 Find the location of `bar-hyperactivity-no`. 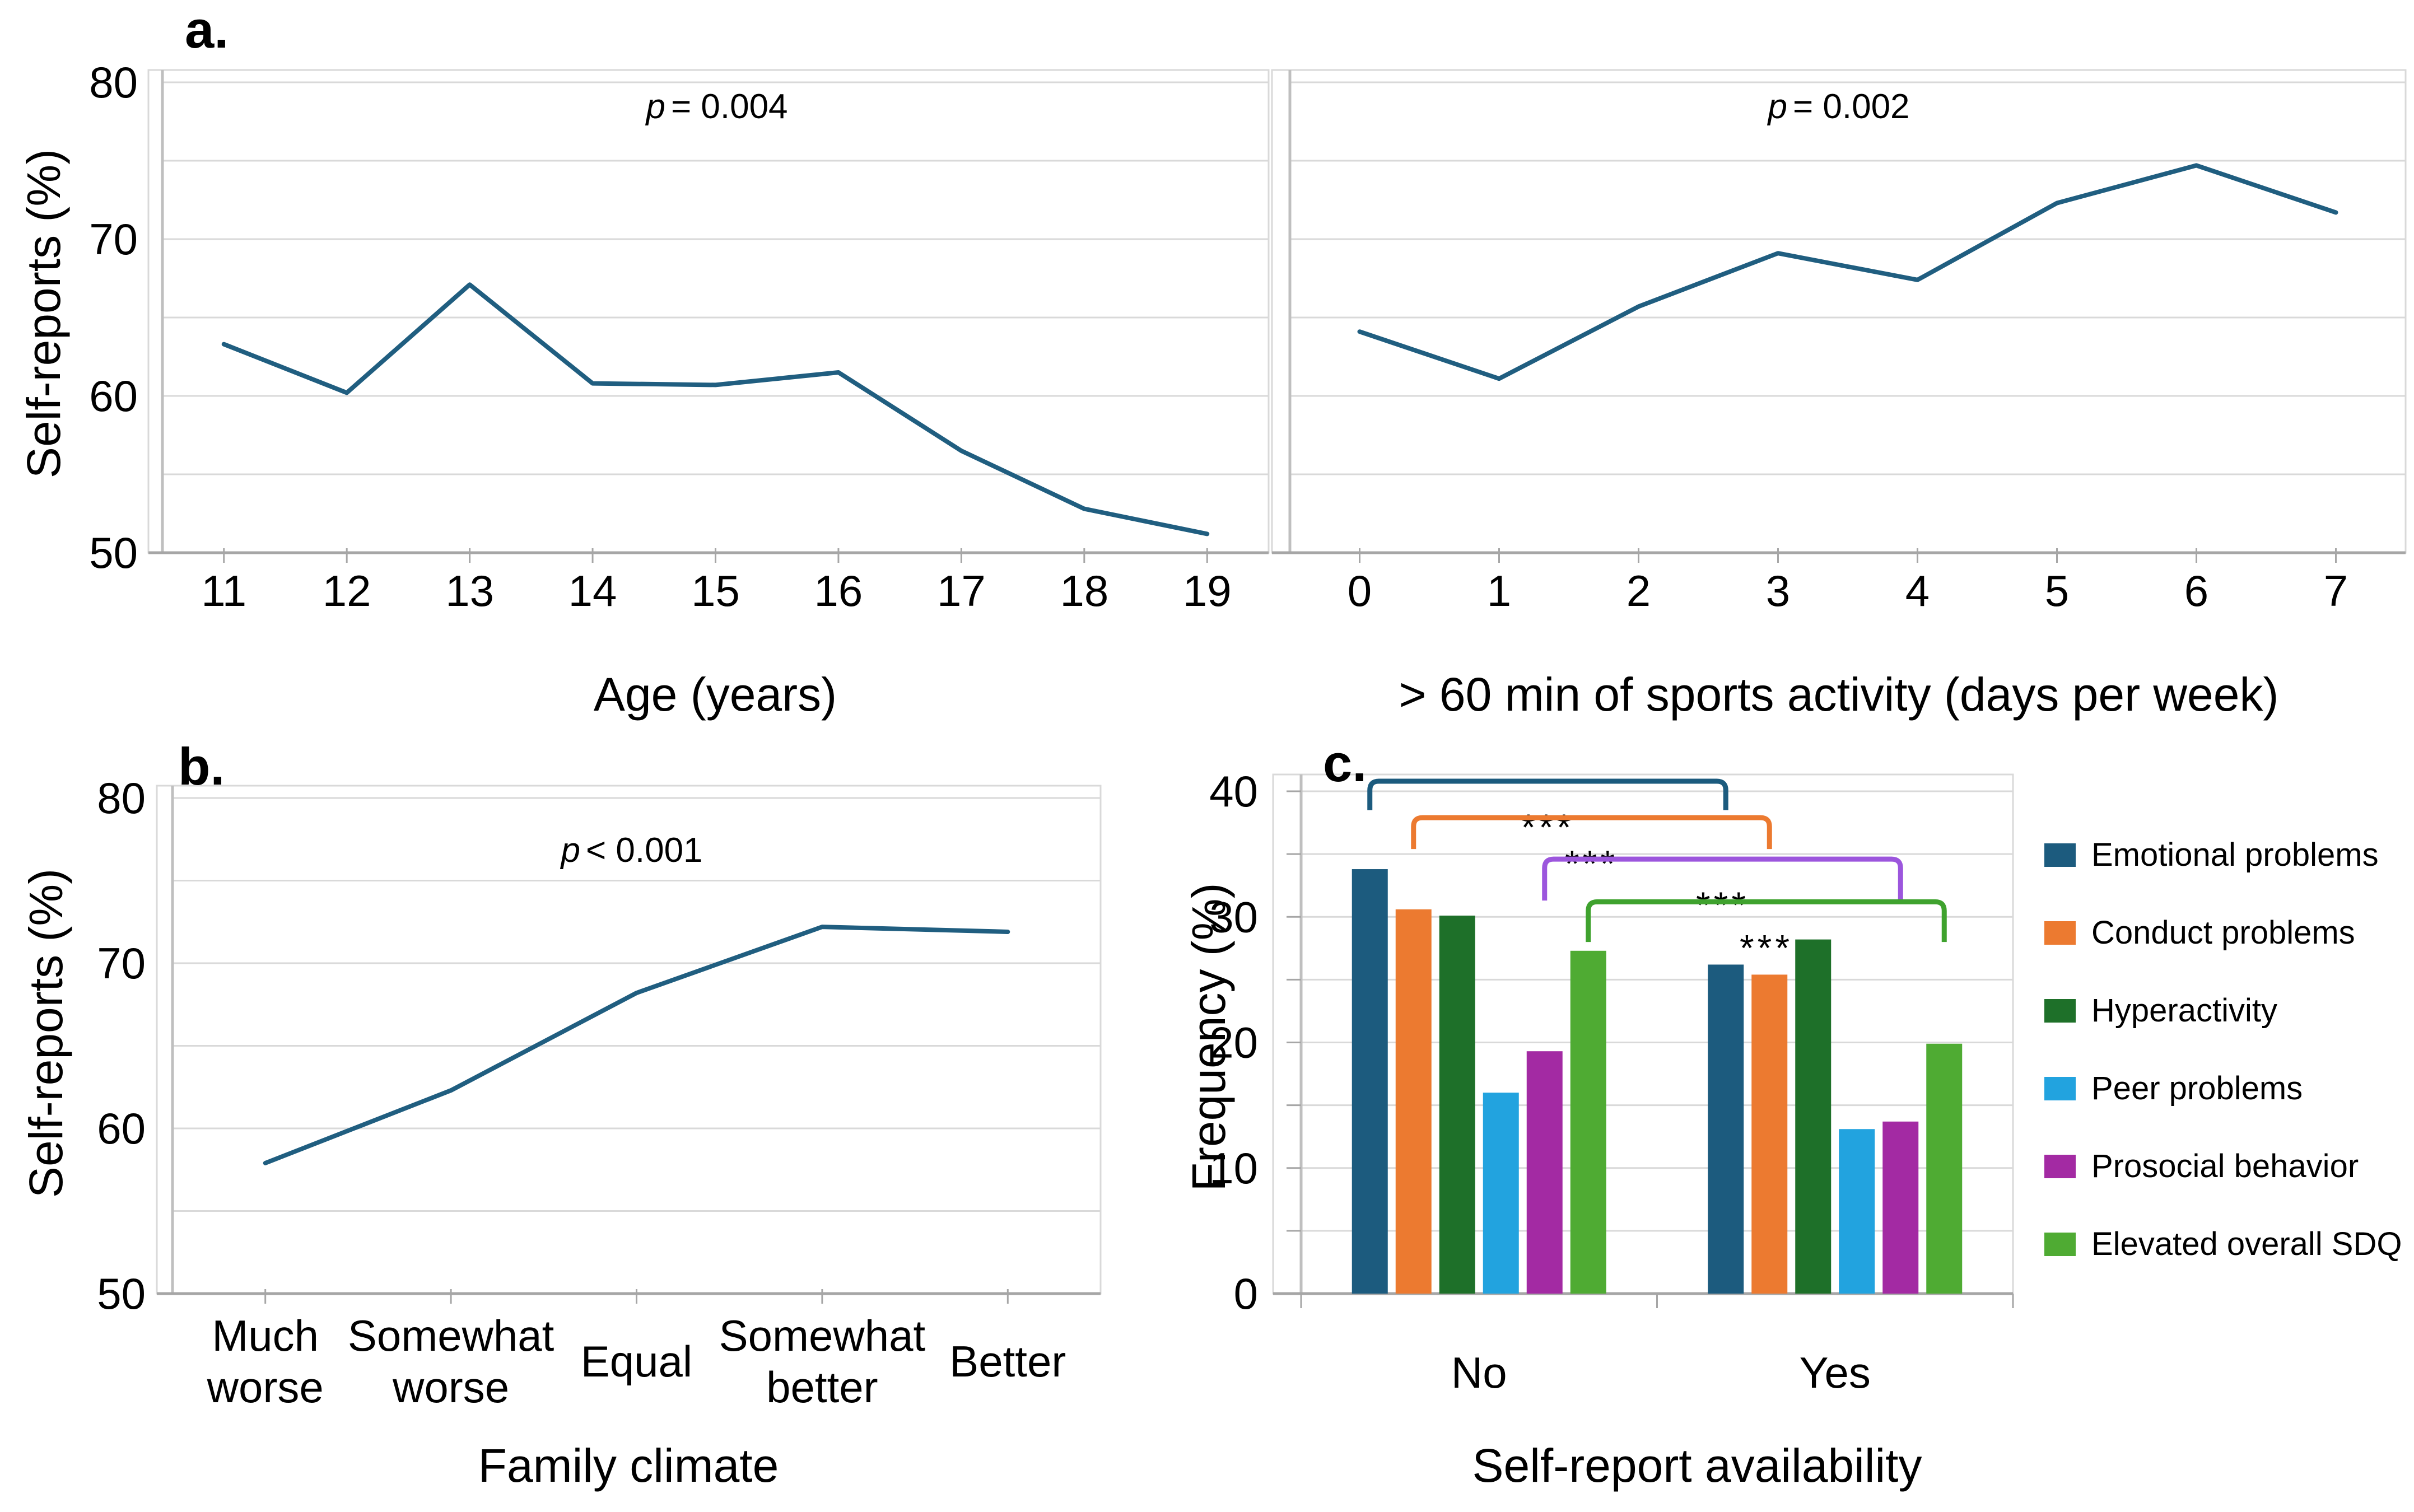

bar-hyperactivity-no is located at coordinates (1457, 1105).